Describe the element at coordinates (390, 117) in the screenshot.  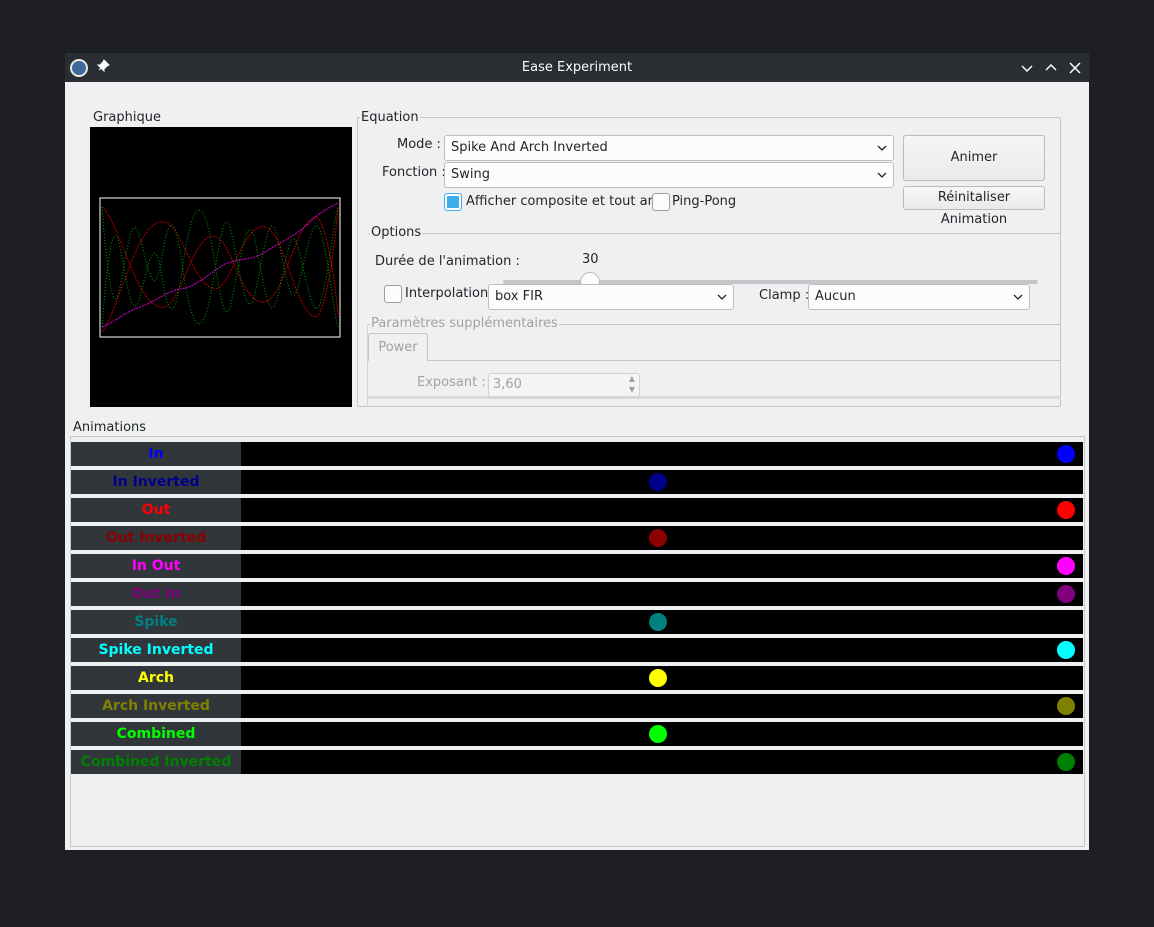
I see `equation-group-label: Equation` at that location.